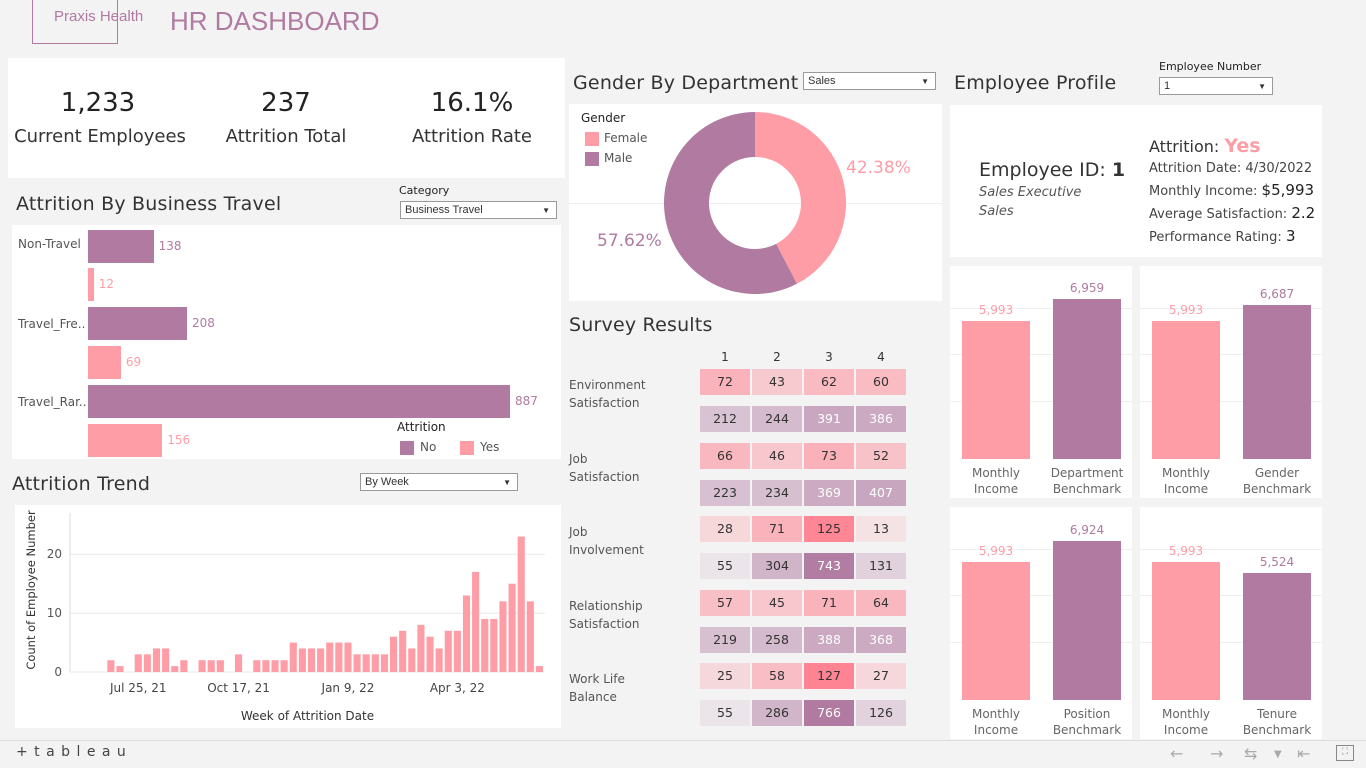  What do you see at coordinates (777, 676) in the screenshot?
I see `survey-cell-yes: 58` at bounding box center [777, 676].